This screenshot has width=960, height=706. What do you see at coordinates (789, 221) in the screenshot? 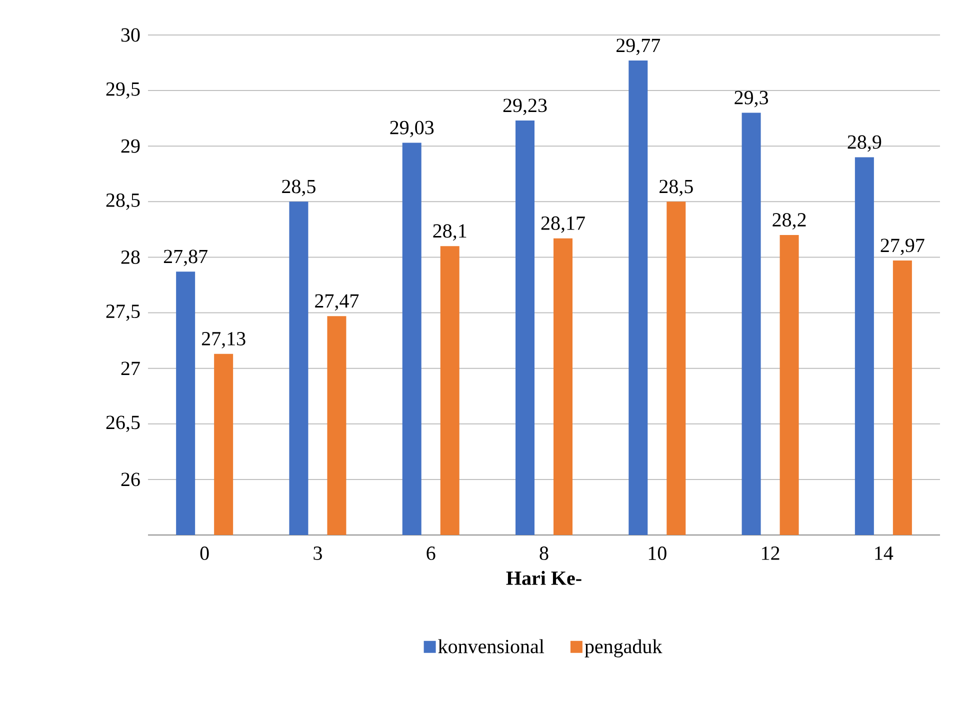
I see `data-label: 28,2` at bounding box center [789, 221].